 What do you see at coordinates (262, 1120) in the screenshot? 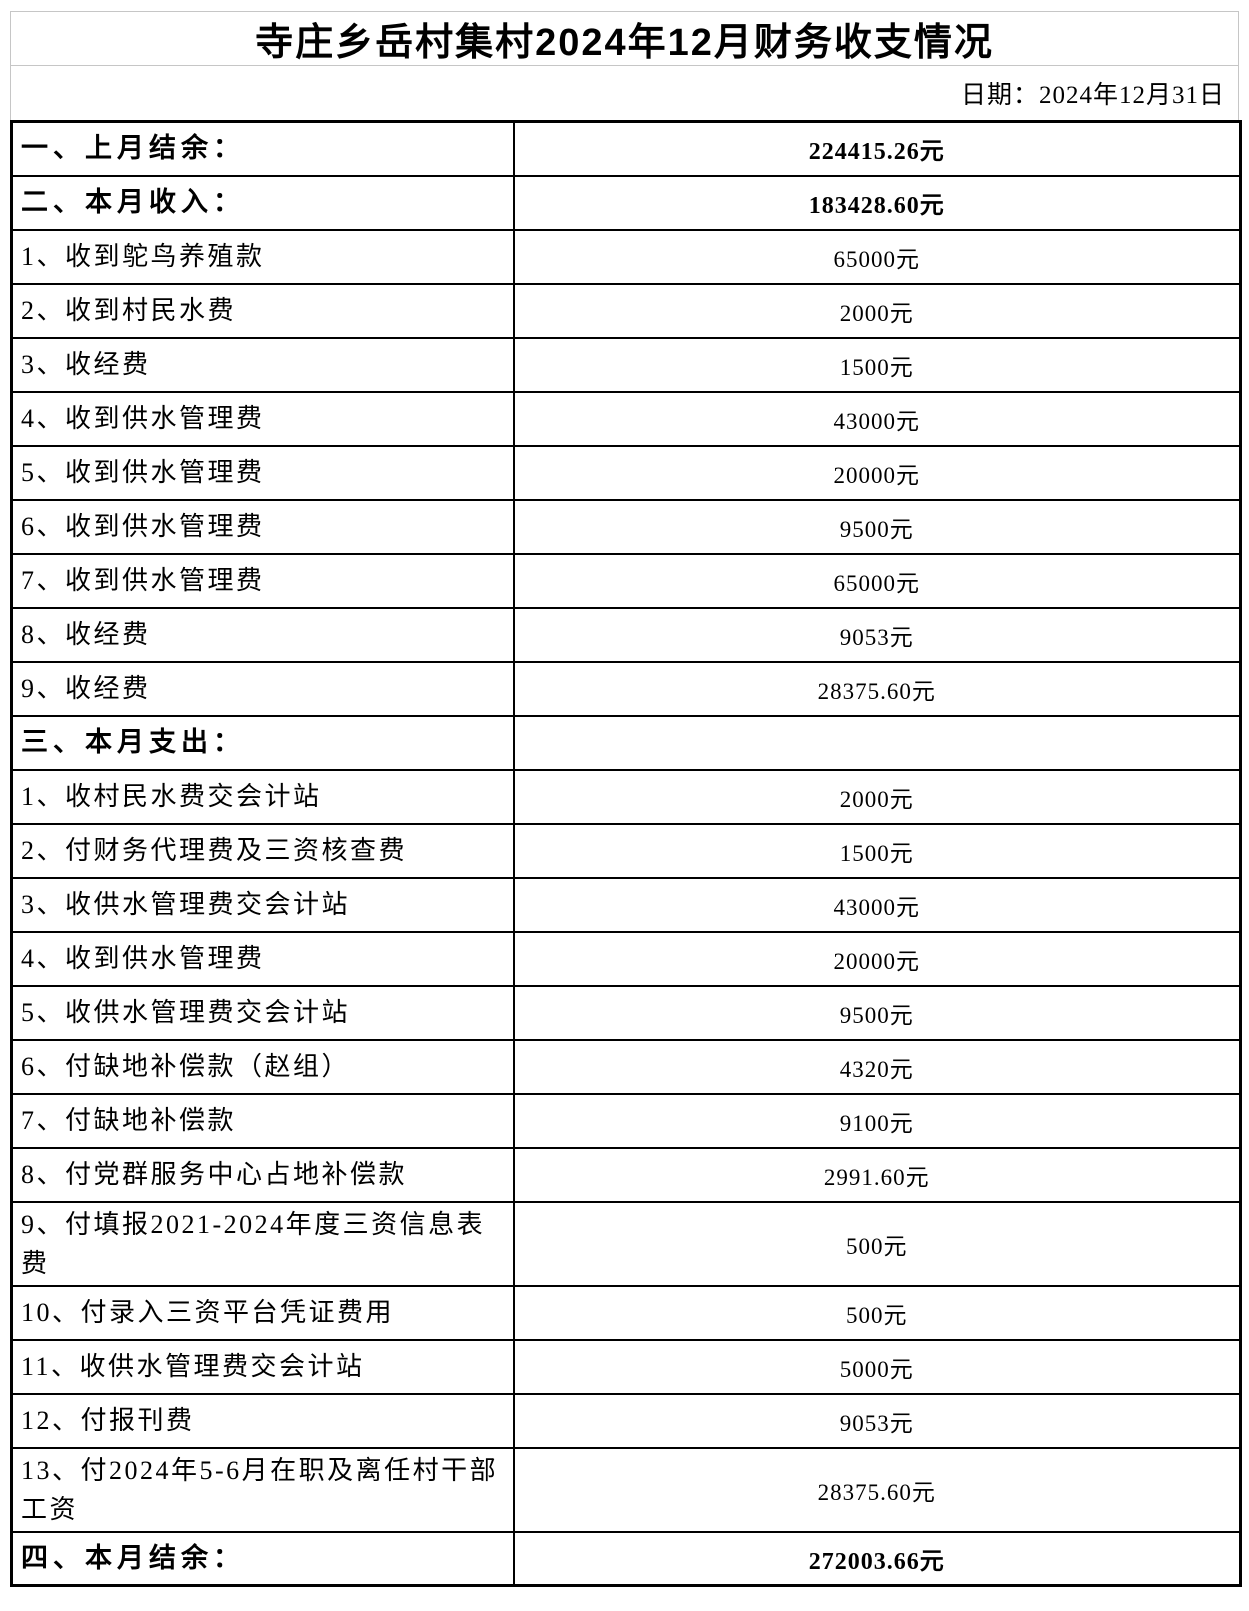
I see `item-label: 7、付缺地补偿款` at bounding box center [262, 1120].